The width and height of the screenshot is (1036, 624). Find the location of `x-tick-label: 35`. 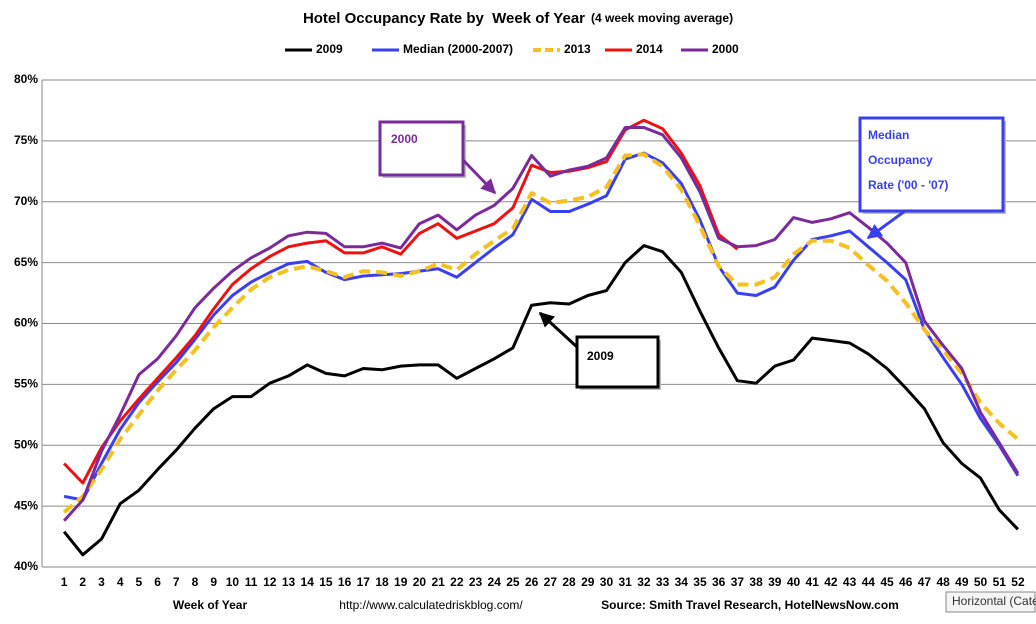

x-tick-label: 35 is located at coordinates (700, 582).